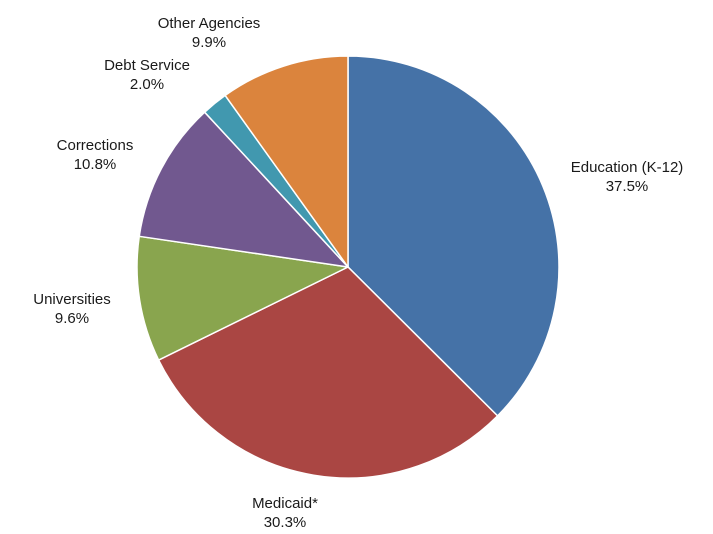 The height and width of the screenshot is (534, 713). What do you see at coordinates (285, 522) in the screenshot?
I see `slice-label-value: 30.3%` at bounding box center [285, 522].